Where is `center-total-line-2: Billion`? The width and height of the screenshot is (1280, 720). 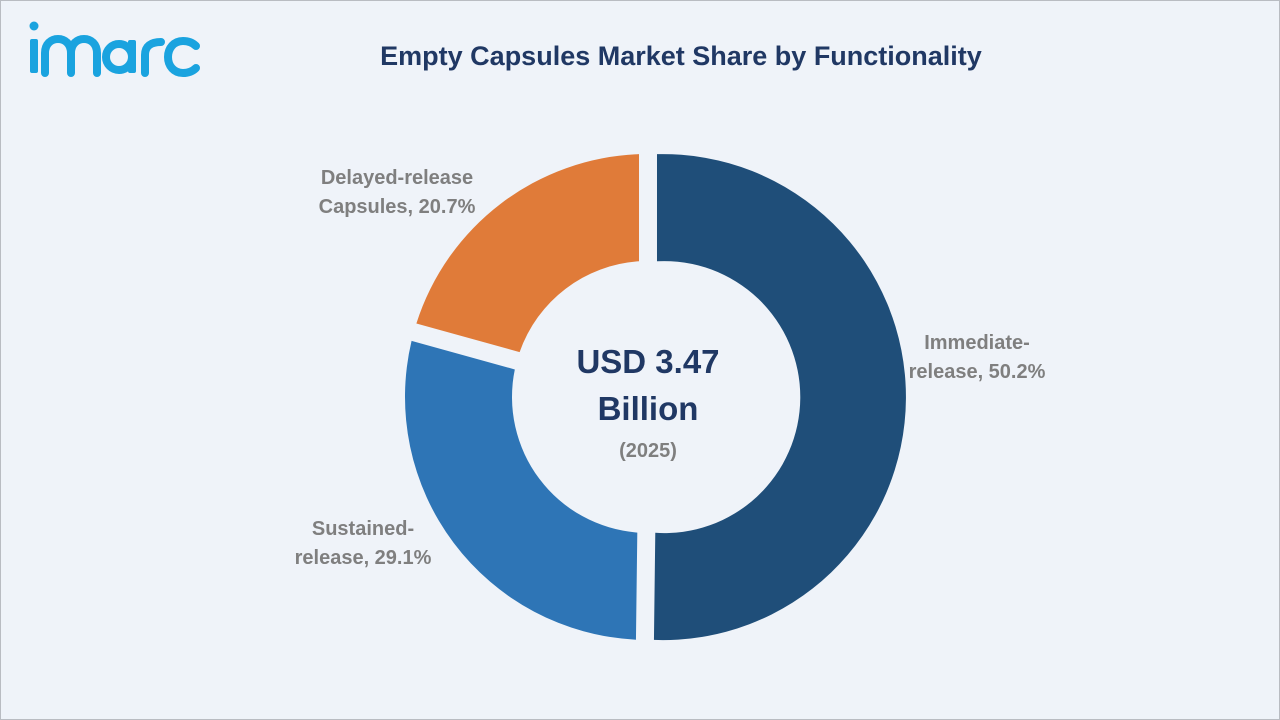 center-total-line-2: Billion is located at coordinates (648, 408).